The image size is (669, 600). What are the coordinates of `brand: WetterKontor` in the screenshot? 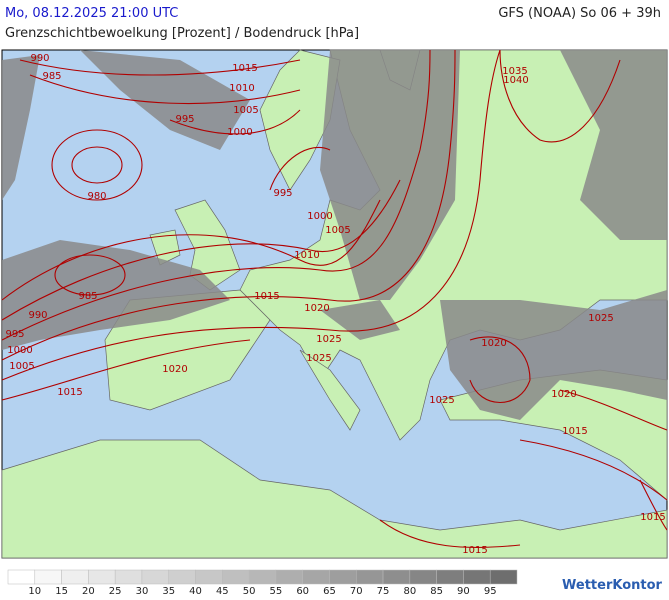 It's located at (612, 585).